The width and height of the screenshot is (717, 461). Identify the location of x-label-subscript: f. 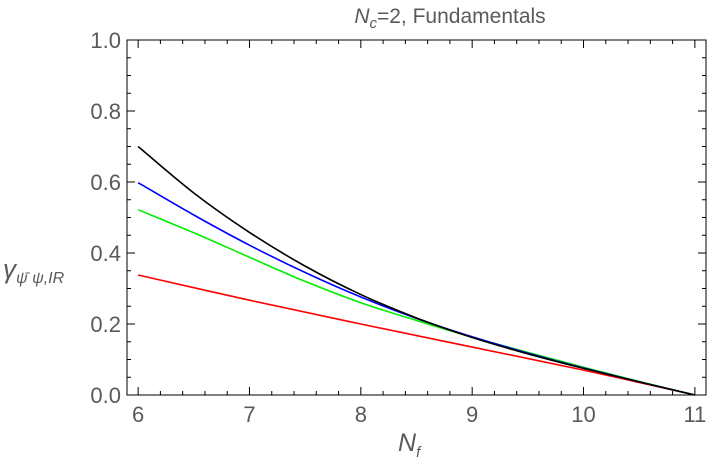
(419, 452).